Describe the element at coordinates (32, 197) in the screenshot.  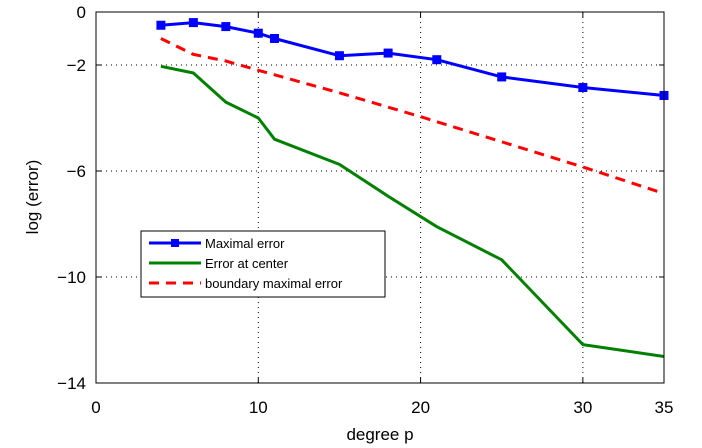
I see `y-axis-title: log (error)` at that location.